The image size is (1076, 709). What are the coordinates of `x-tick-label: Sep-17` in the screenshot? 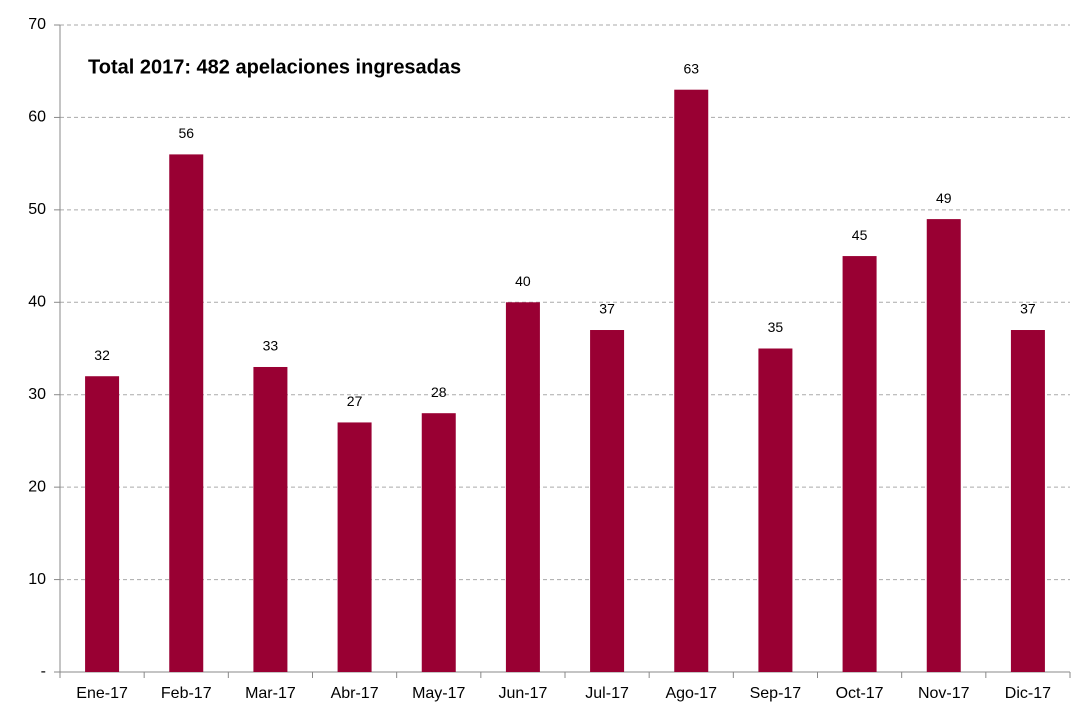 It's located at (776, 693).